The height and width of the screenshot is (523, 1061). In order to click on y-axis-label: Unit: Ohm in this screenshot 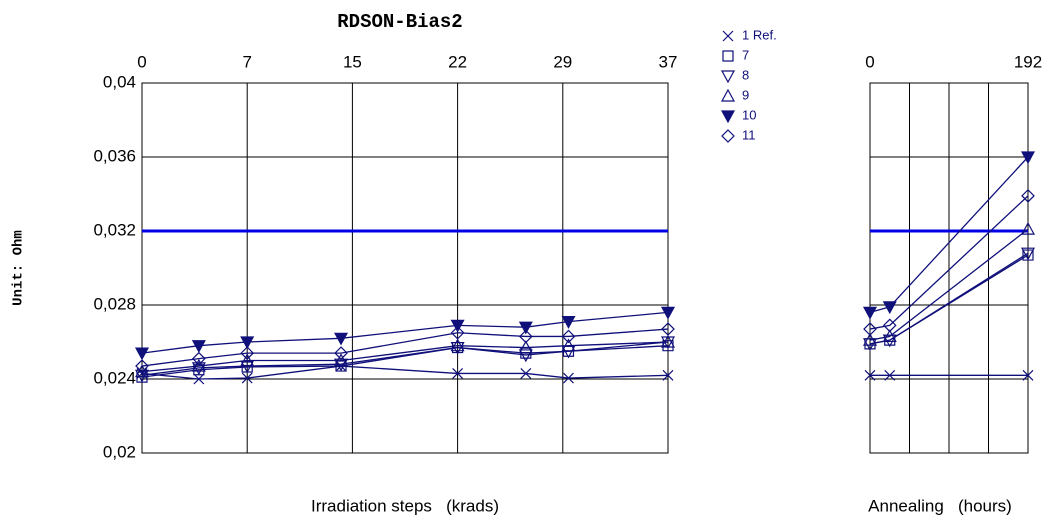, I will do `click(19, 268)`.